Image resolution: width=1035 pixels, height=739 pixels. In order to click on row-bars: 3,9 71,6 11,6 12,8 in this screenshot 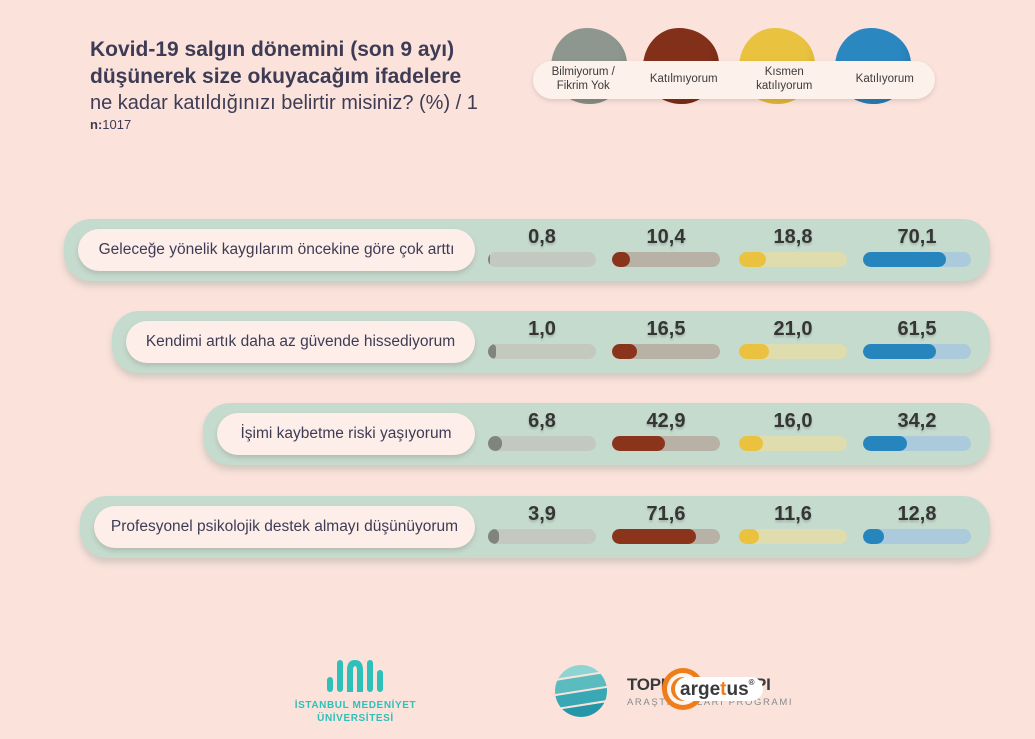, I will do `click(729, 527)`.